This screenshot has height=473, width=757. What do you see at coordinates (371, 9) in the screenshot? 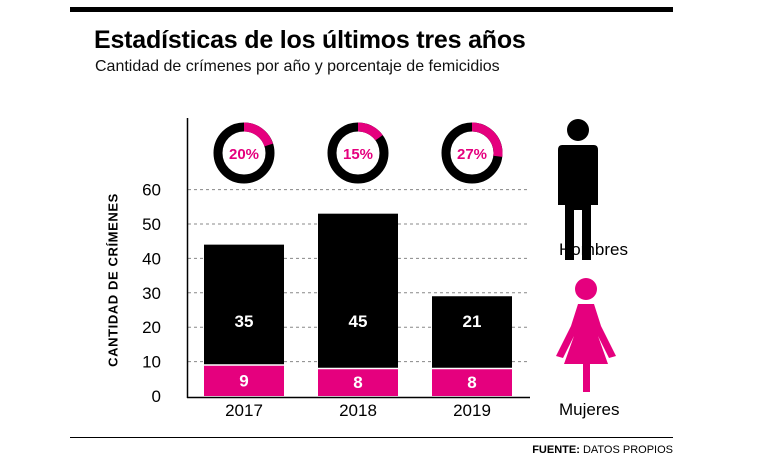
I see `top-rule` at bounding box center [371, 9].